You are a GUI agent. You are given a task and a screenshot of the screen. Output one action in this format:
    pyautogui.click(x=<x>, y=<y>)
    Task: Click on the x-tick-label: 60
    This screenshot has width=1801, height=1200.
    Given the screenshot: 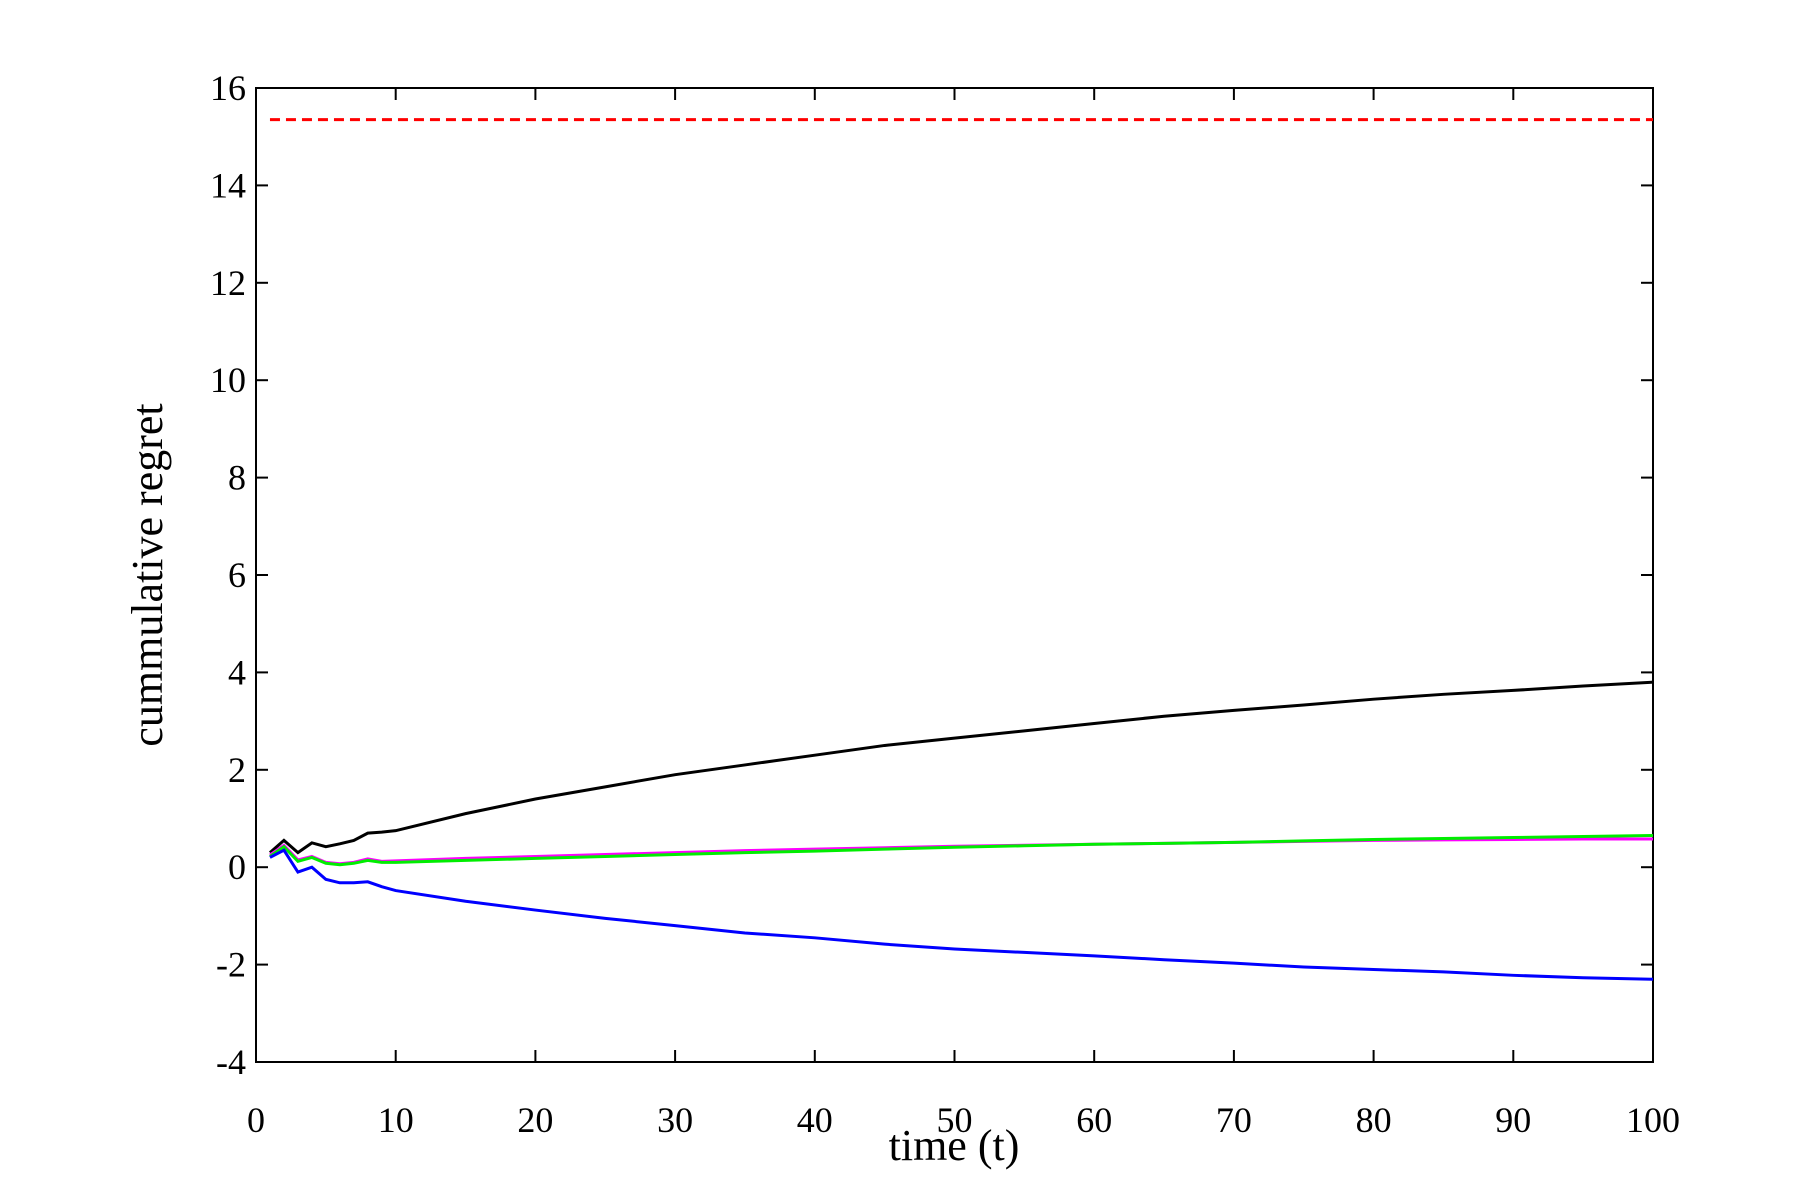 What is the action you would take?
    pyautogui.click(x=1094, y=1120)
    